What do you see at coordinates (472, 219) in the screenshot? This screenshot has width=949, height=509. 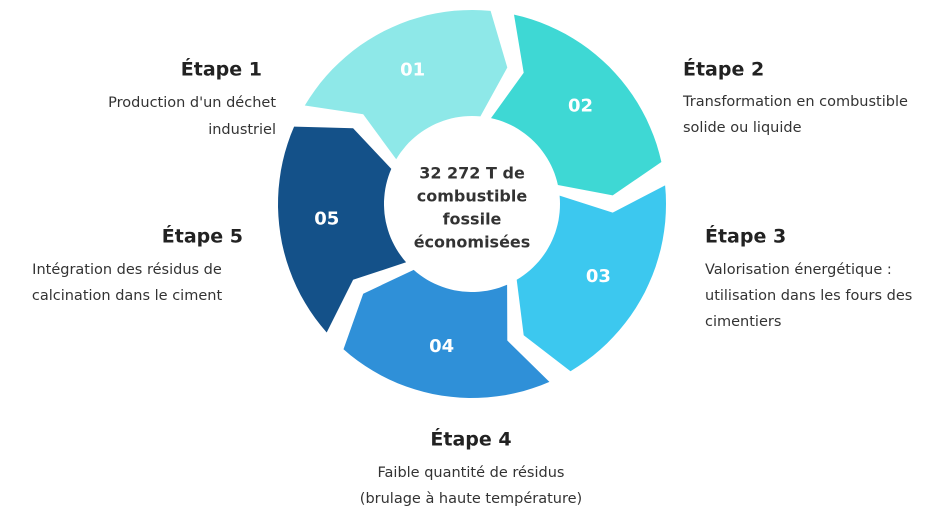 I see `center-text: fossile` at bounding box center [472, 219].